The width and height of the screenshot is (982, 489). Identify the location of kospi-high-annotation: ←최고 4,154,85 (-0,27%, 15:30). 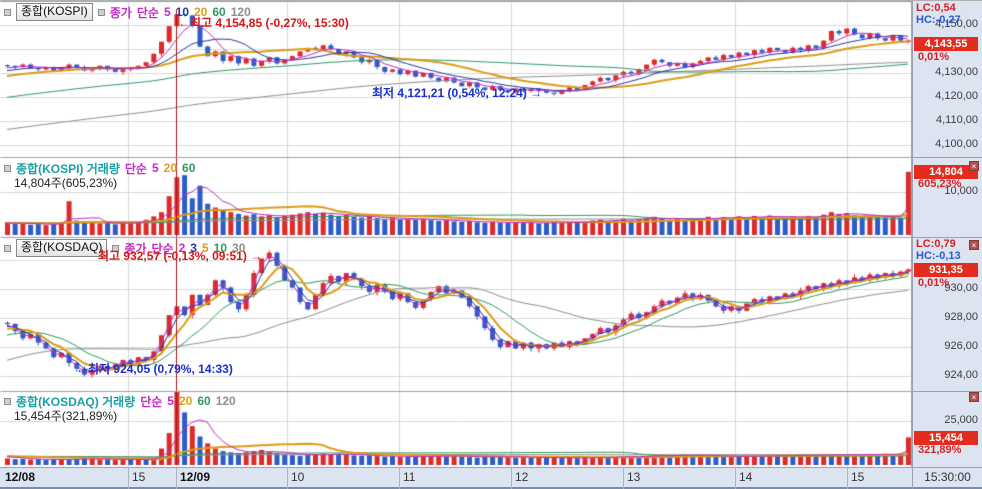
(263, 23).